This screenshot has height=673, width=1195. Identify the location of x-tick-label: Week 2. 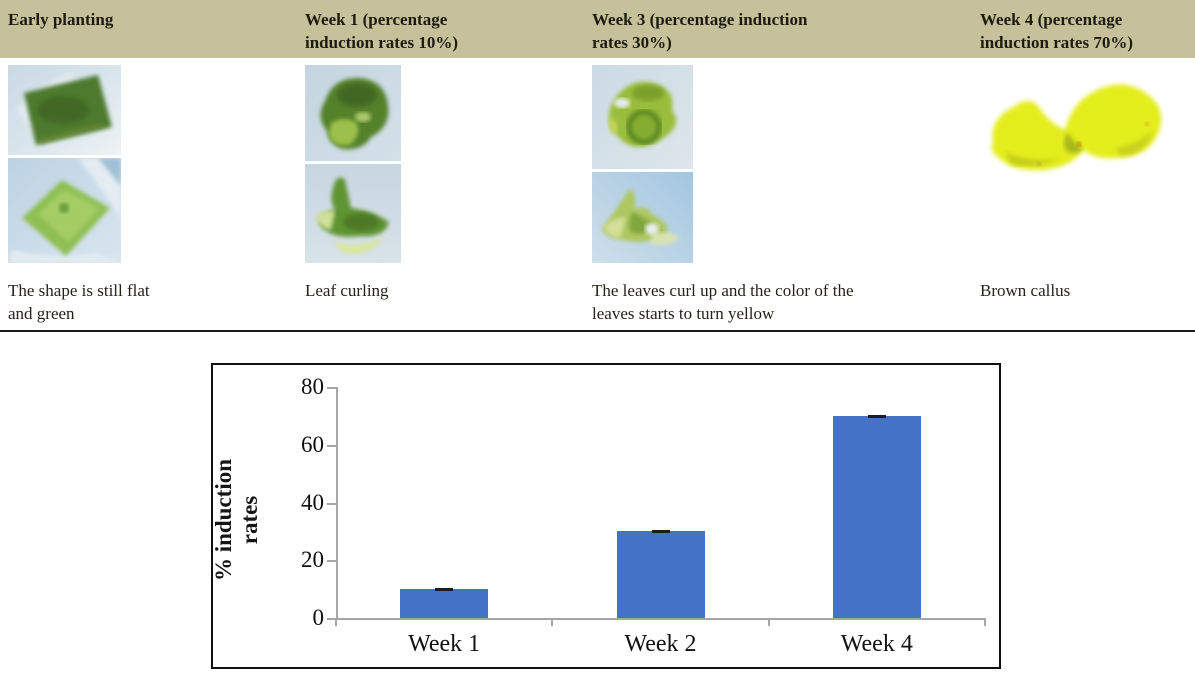
(660, 644).